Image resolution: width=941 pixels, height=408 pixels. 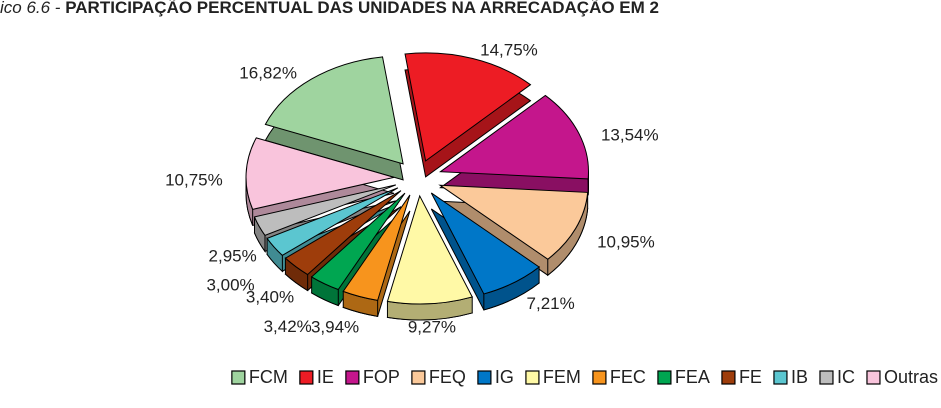 I want to click on data-label: 7,21%, so click(x=551, y=303).